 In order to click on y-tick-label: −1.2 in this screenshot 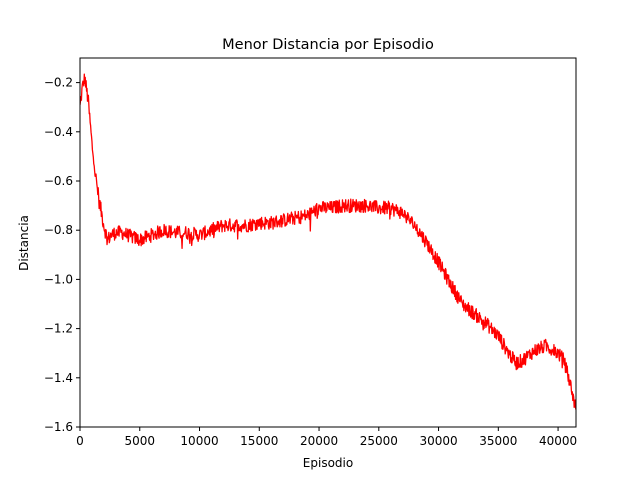, I will do `click(58, 329)`.